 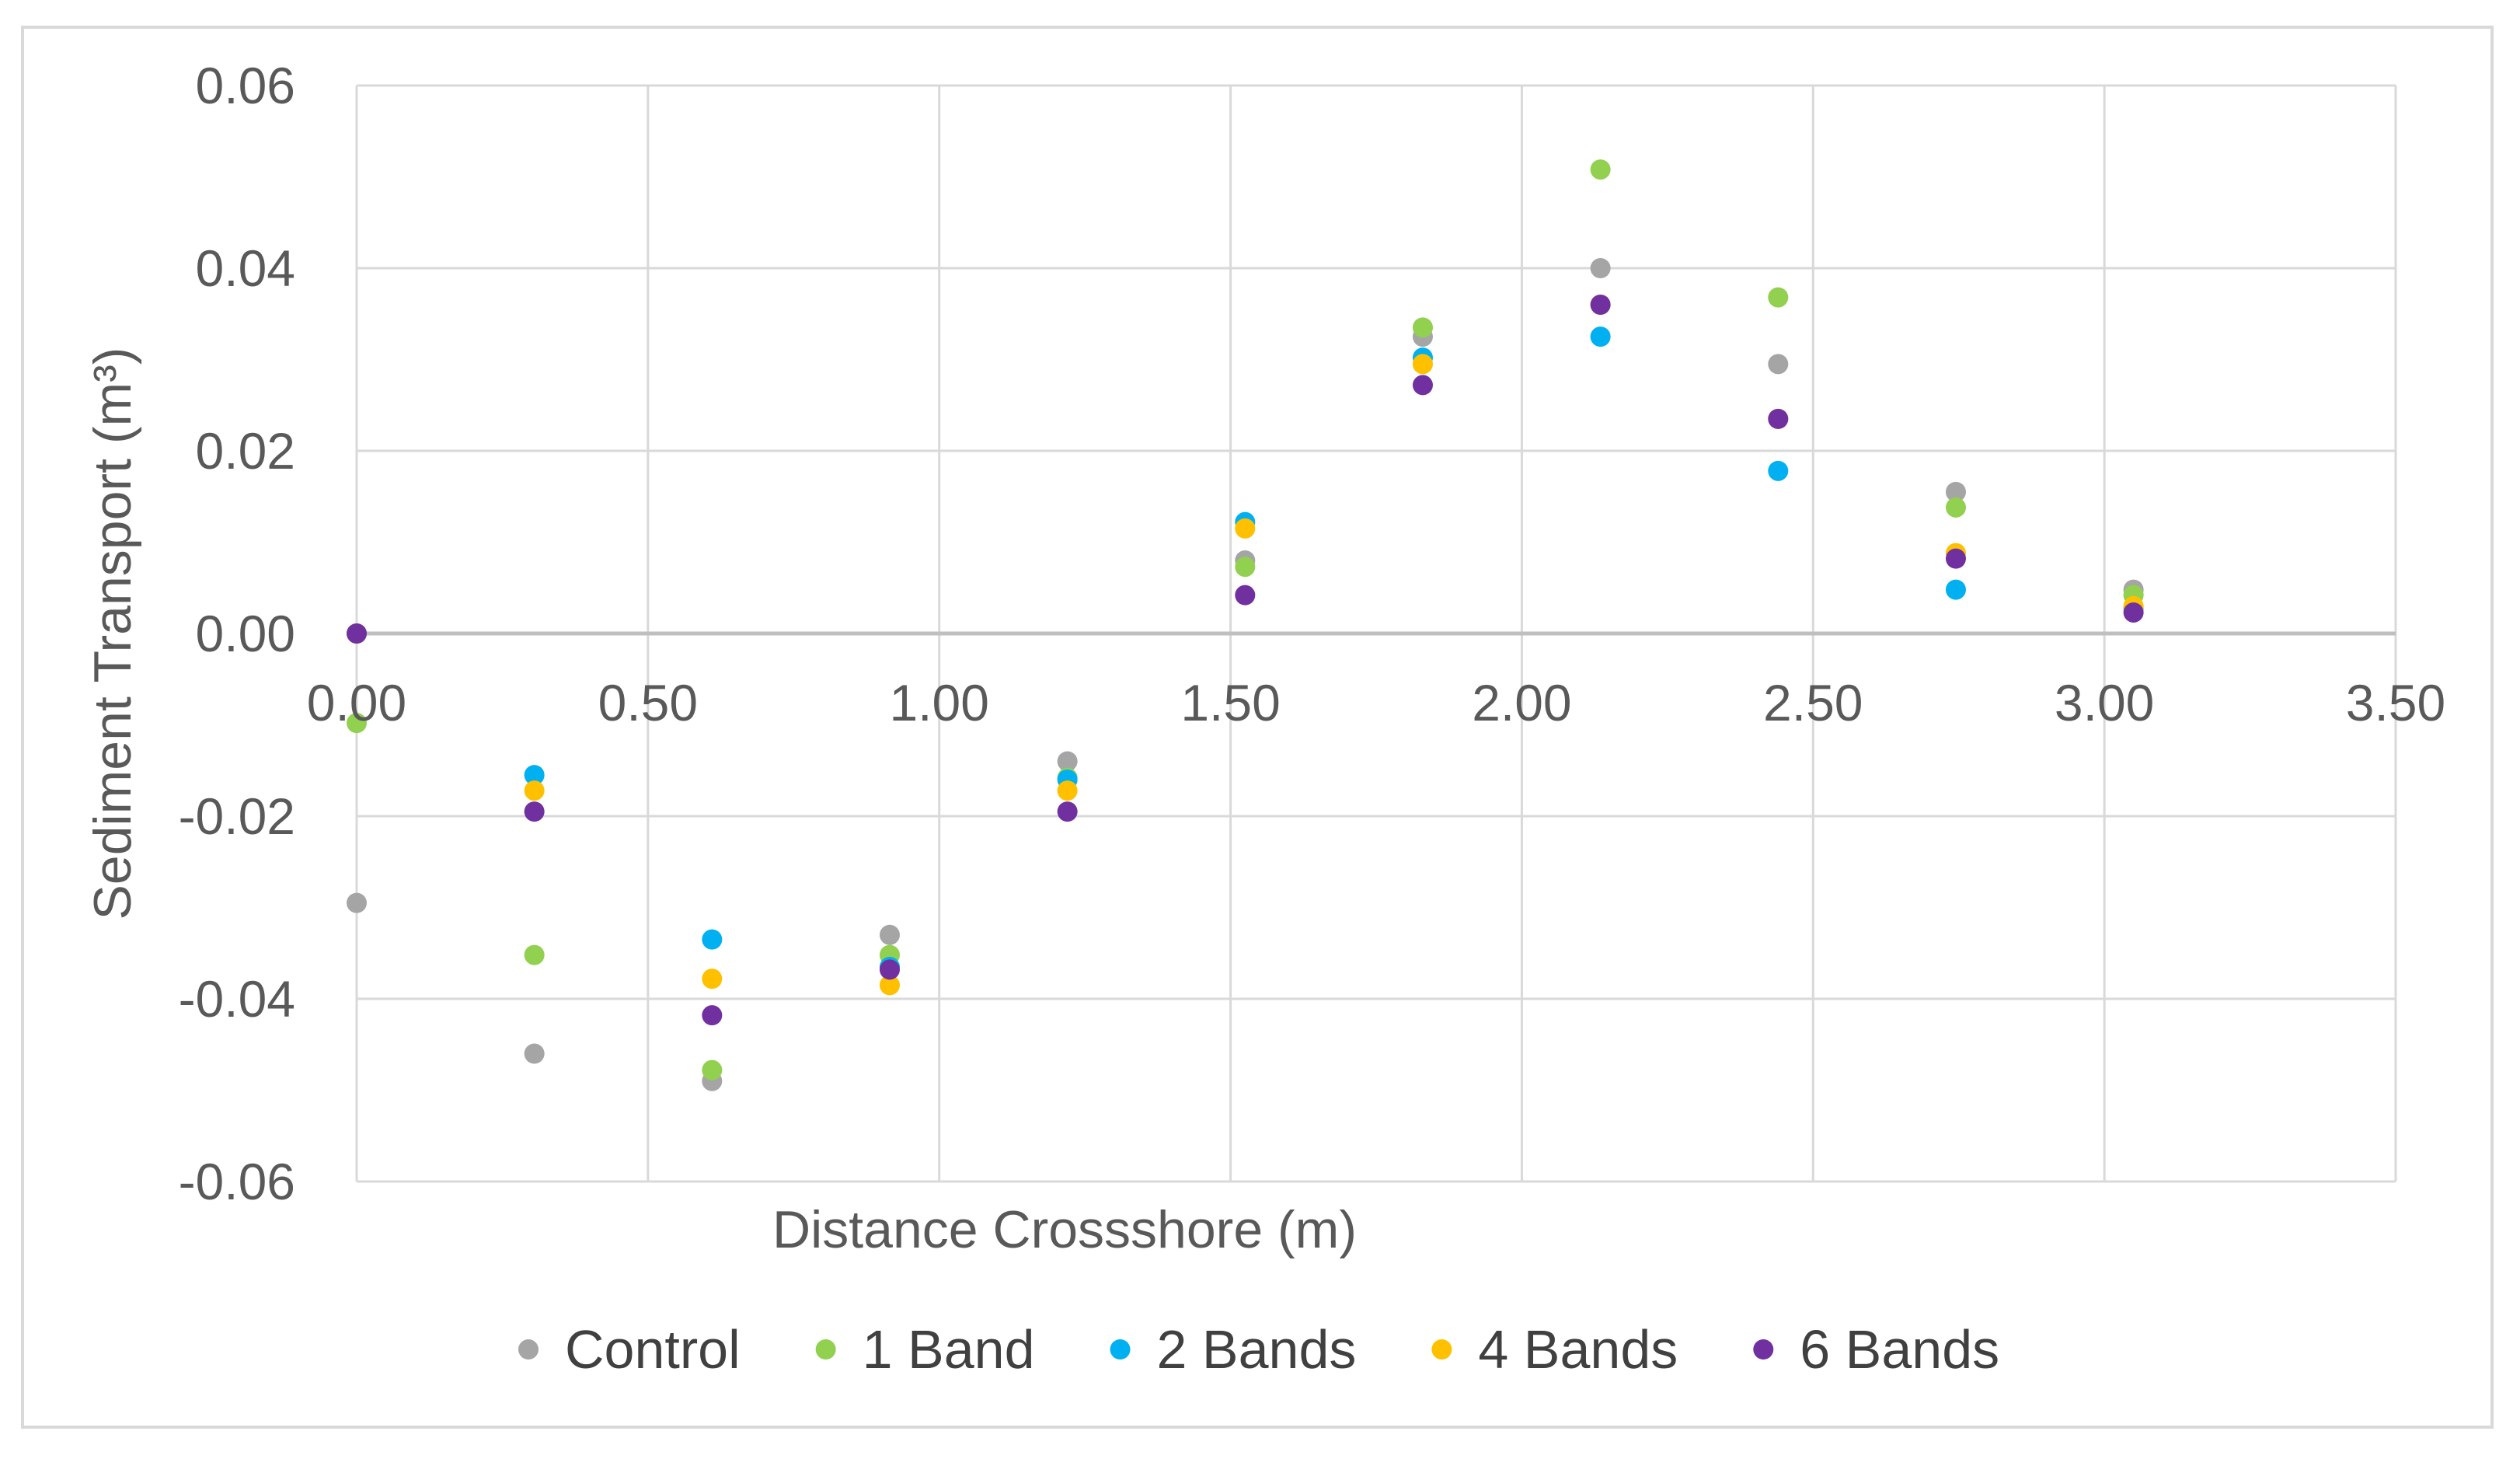 I want to click on legend-label: 1 Band, so click(x=949, y=1349).